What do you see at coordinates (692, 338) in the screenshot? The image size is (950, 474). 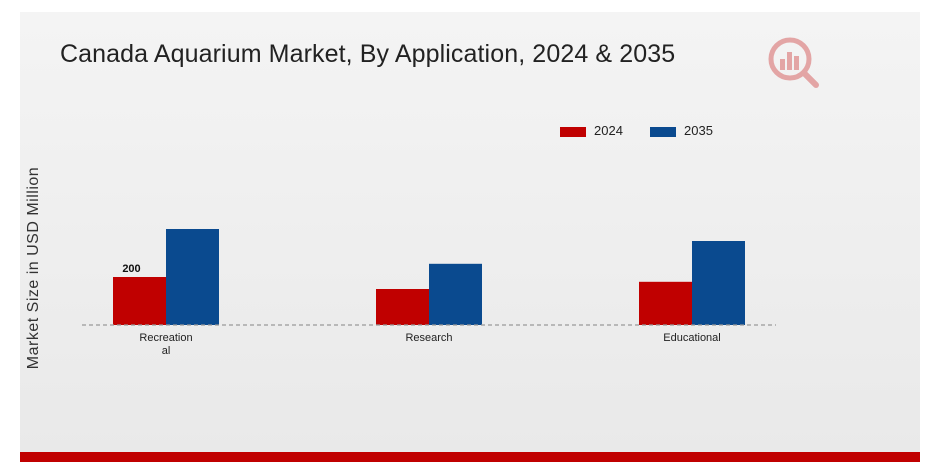 I see `x-tick-label-educational: Educational` at bounding box center [692, 338].